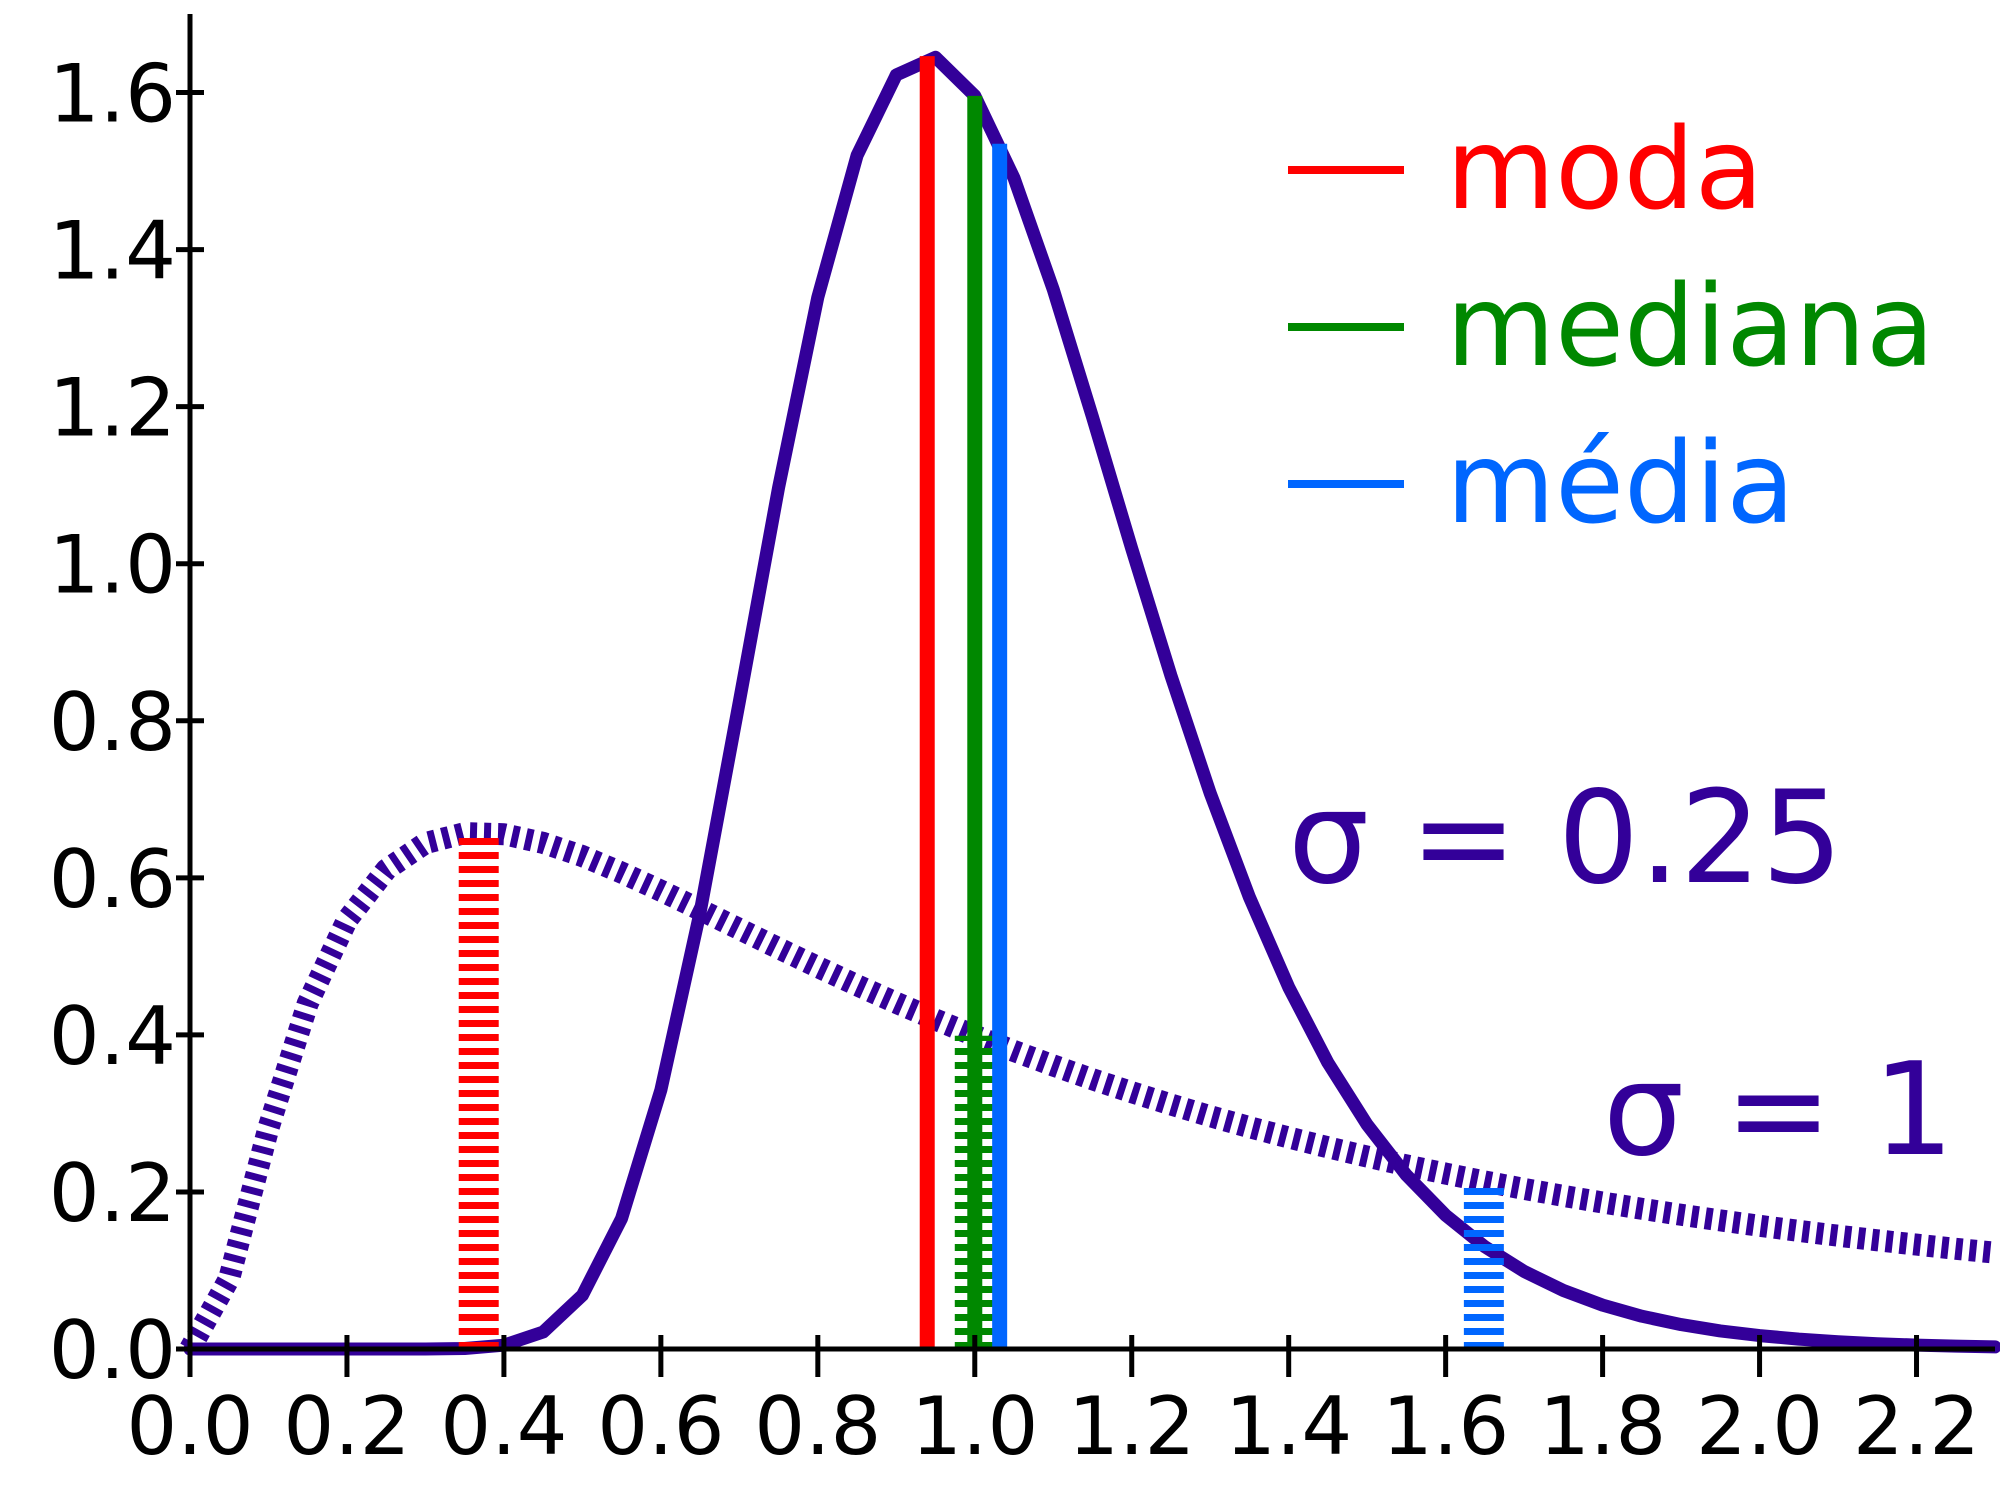 This screenshot has width=2000, height=1497. What do you see at coordinates (112, 565) in the screenshot?
I see `y-tick-label: 1.0` at bounding box center [112, 565].